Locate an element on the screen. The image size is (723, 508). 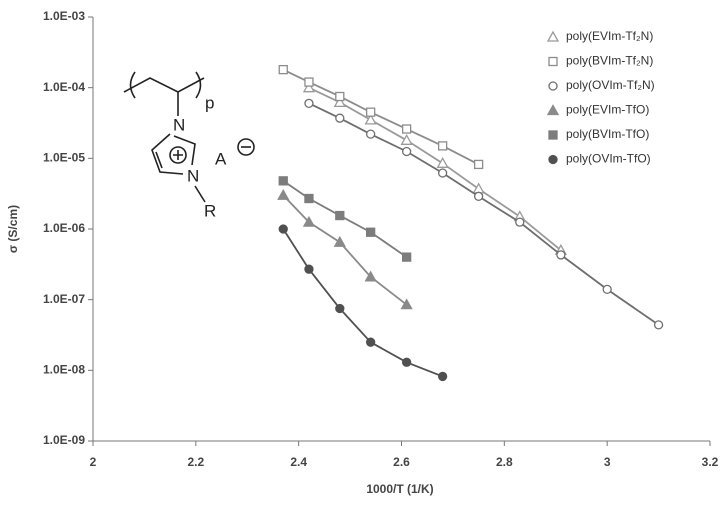
y-tick-label: 1.0E-07 is located at coordinates (64, 299).